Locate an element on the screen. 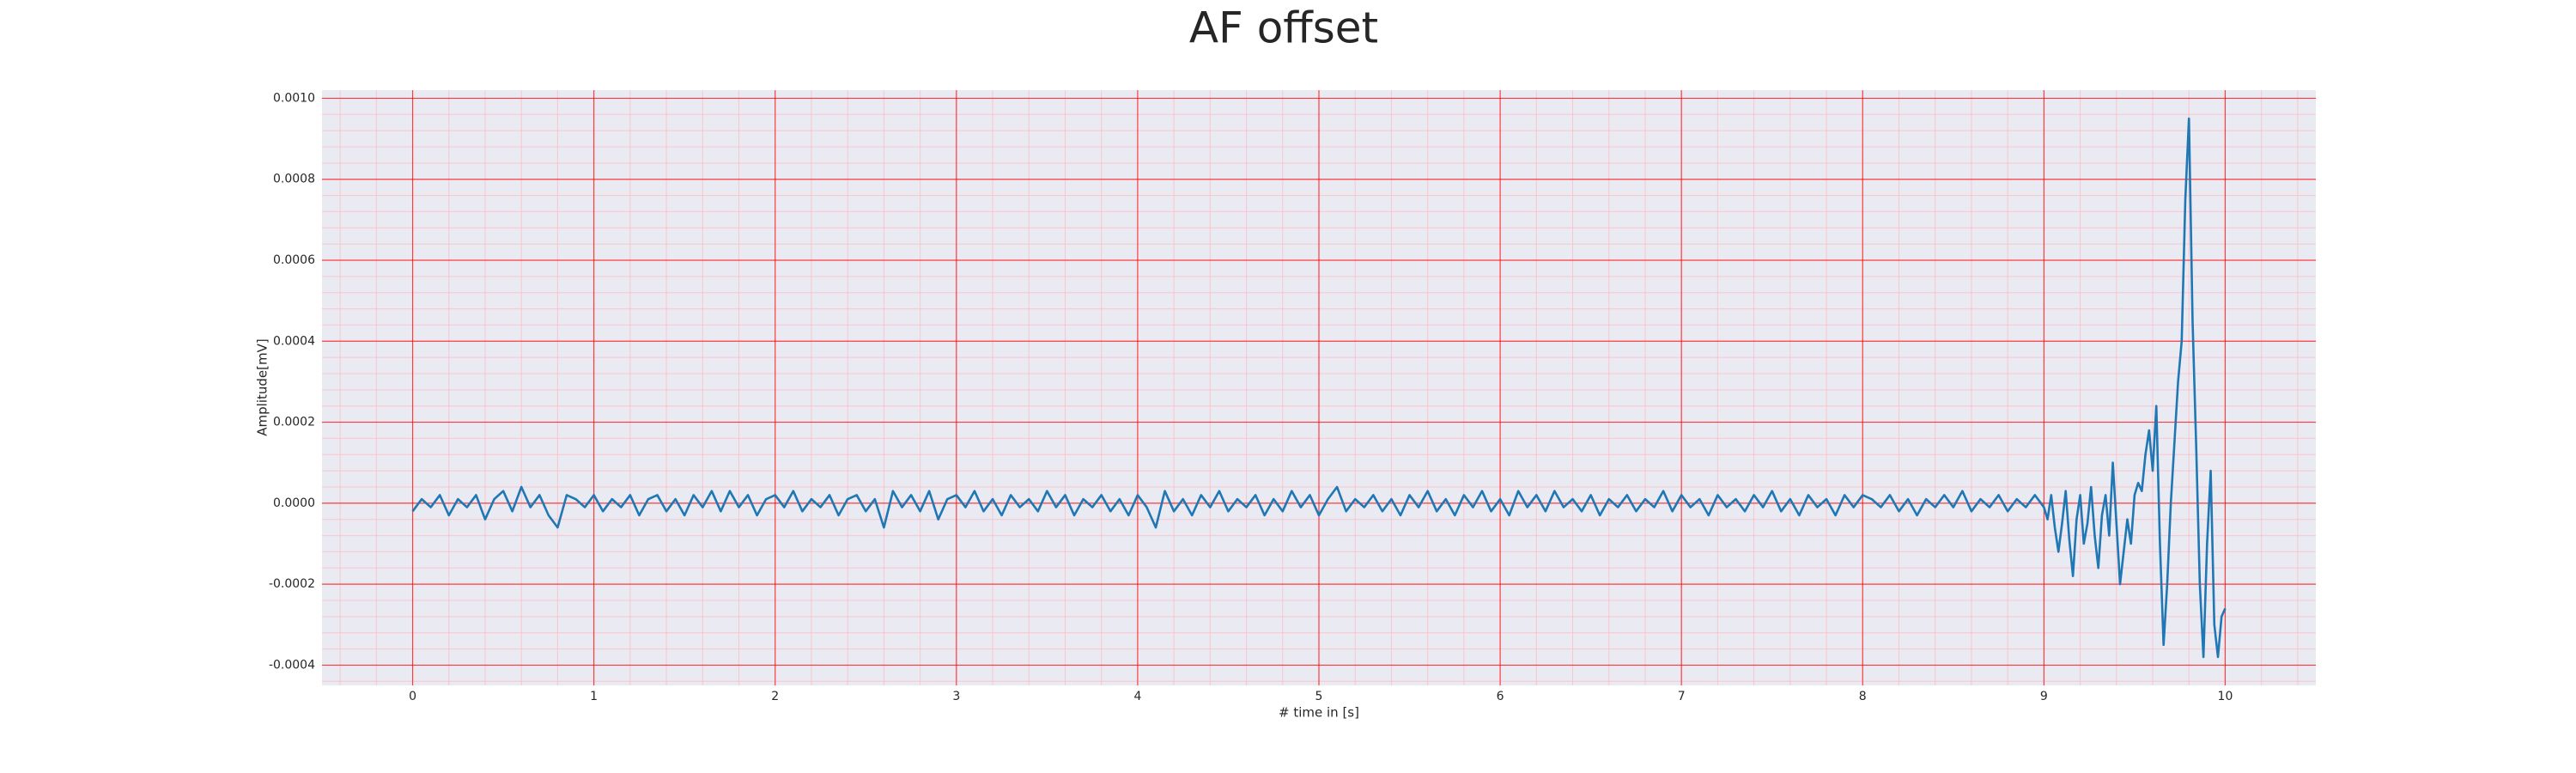 The image size is (2576, 773). y-tick-label: 0.0010 is located at coordinates (294, 98).